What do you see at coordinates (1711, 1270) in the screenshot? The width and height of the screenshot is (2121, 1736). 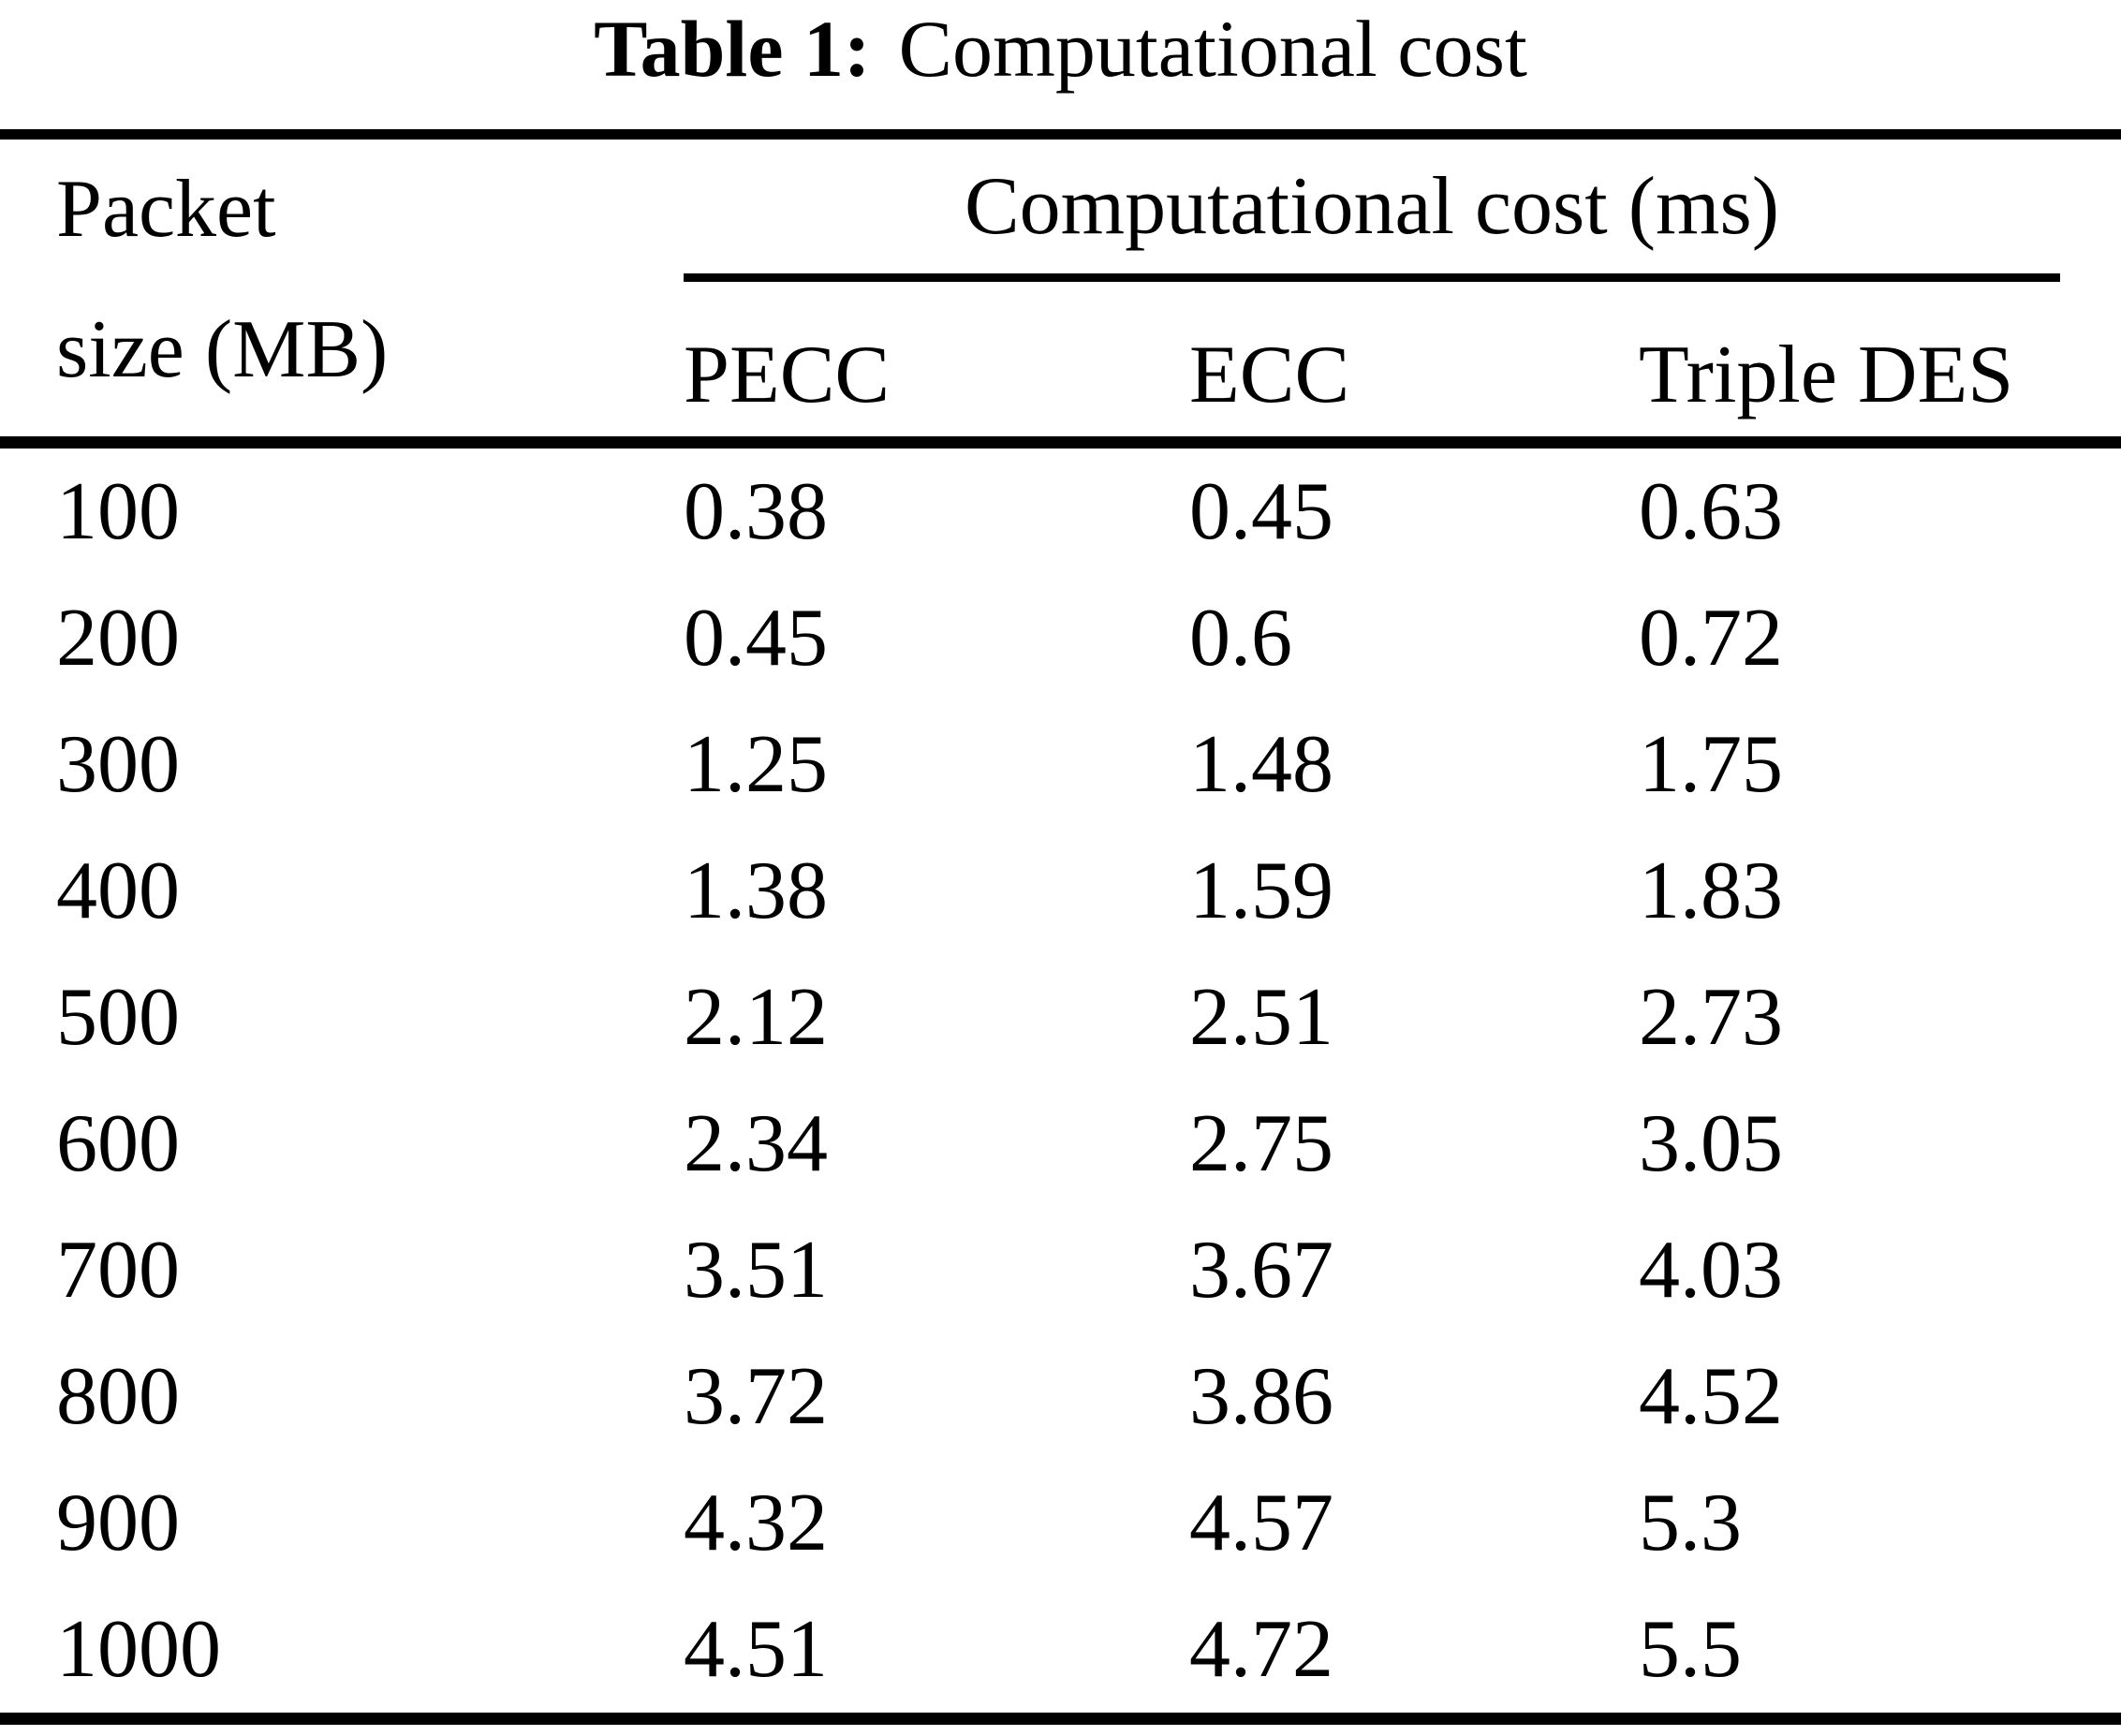 I see `triple-des-cell: 4.03` at bounding box center [1711, 1270].